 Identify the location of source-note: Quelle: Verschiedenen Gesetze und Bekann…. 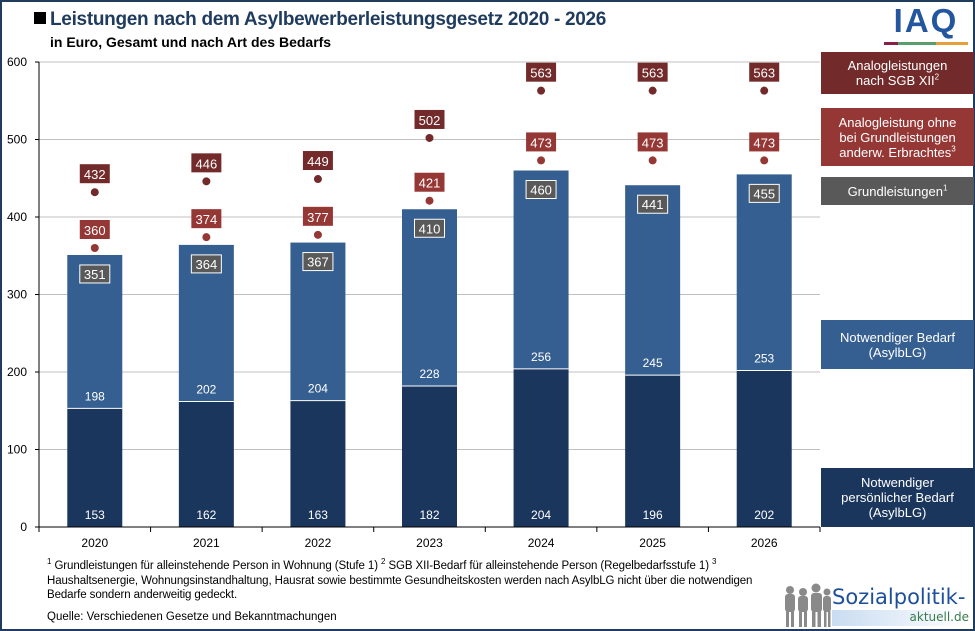
(192, 617).